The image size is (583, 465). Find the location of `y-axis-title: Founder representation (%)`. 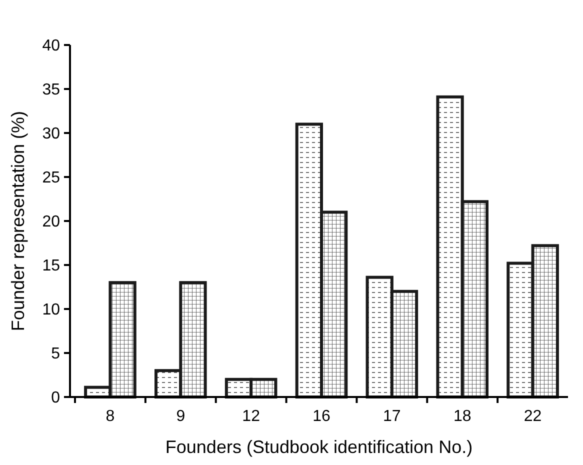

y-axis-title: Founder representation (%) is located at coordinates (18, 221).